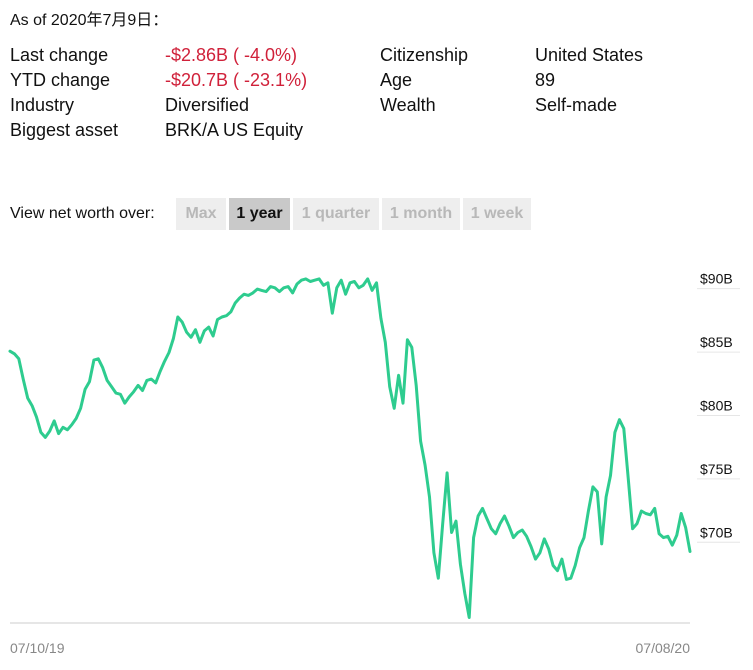 This screenshot has height=670, width=753. I want to click on stat-label: YTD change, so click(60, 80).